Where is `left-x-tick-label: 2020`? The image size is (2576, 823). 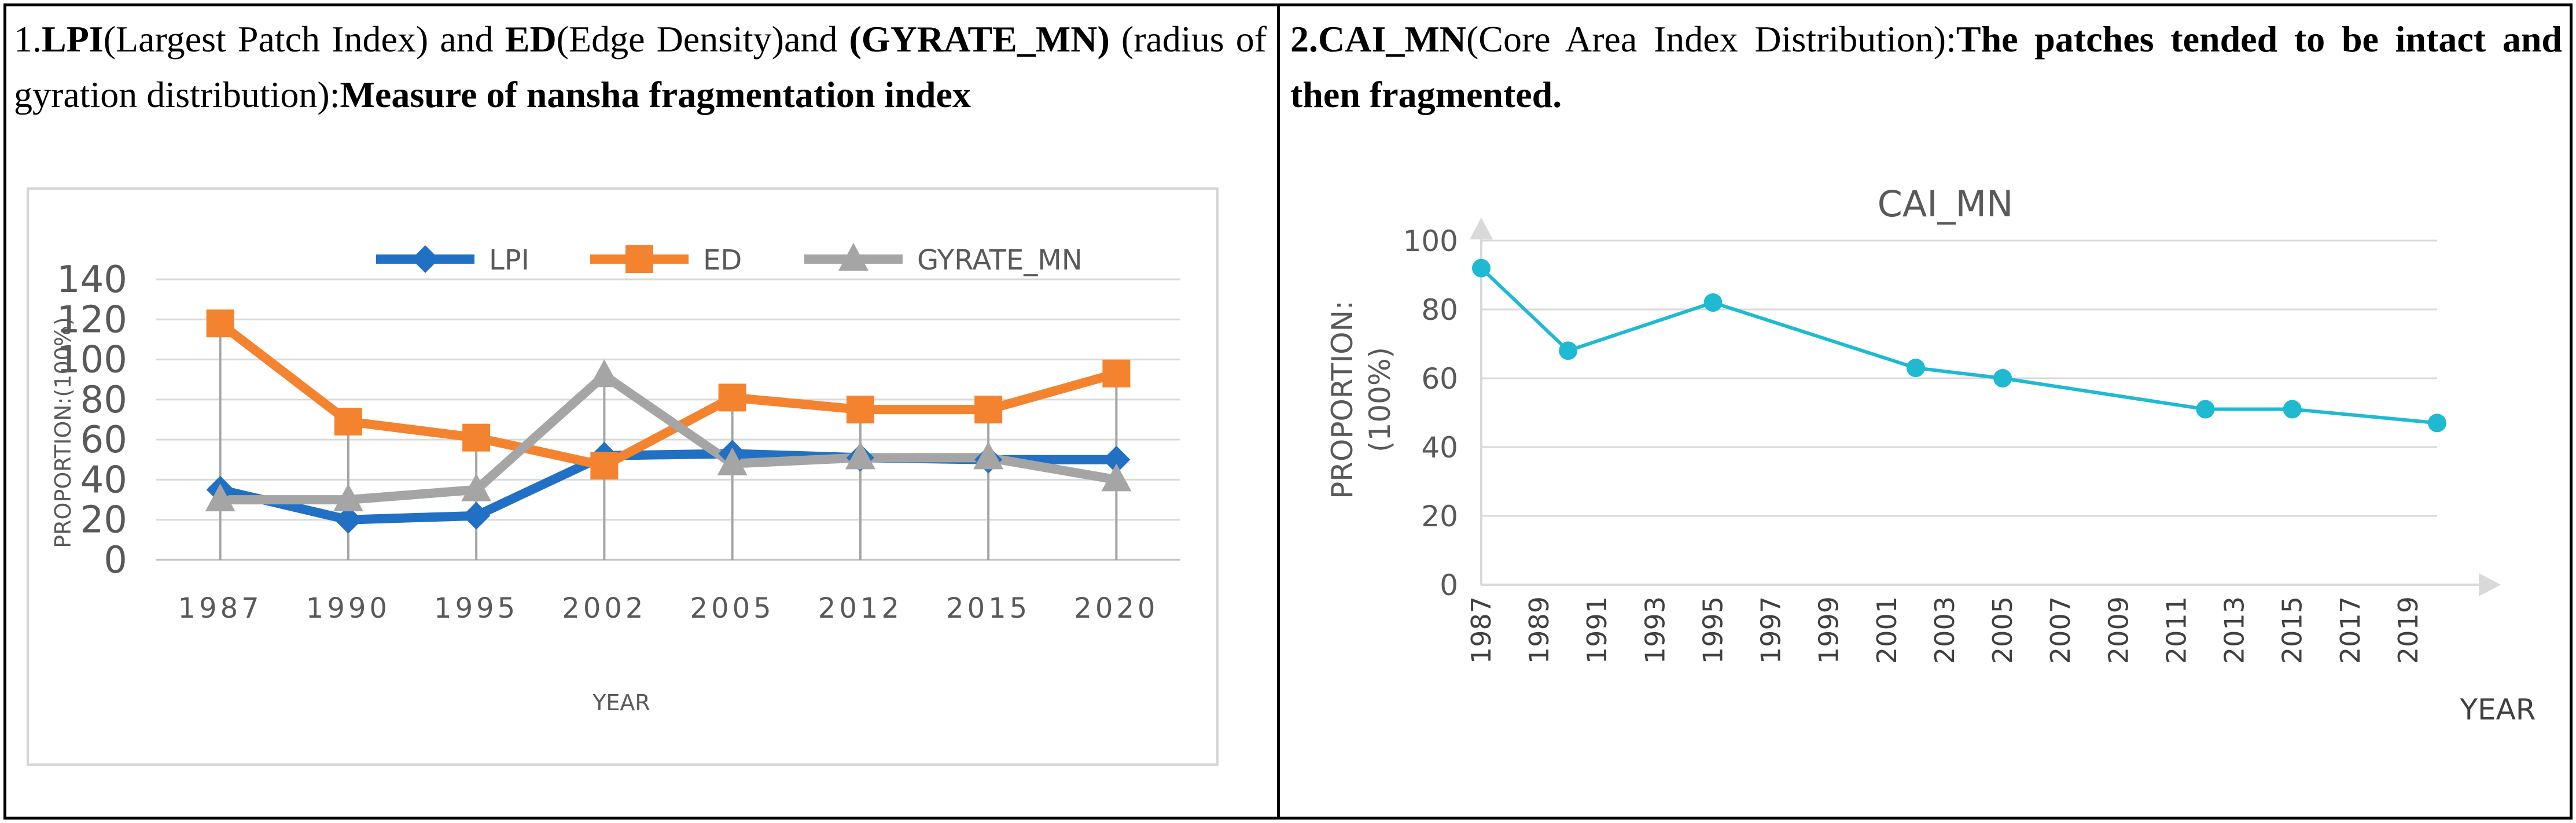 left-x-tick-label: 2020 is located at coordinates (1116, 608).